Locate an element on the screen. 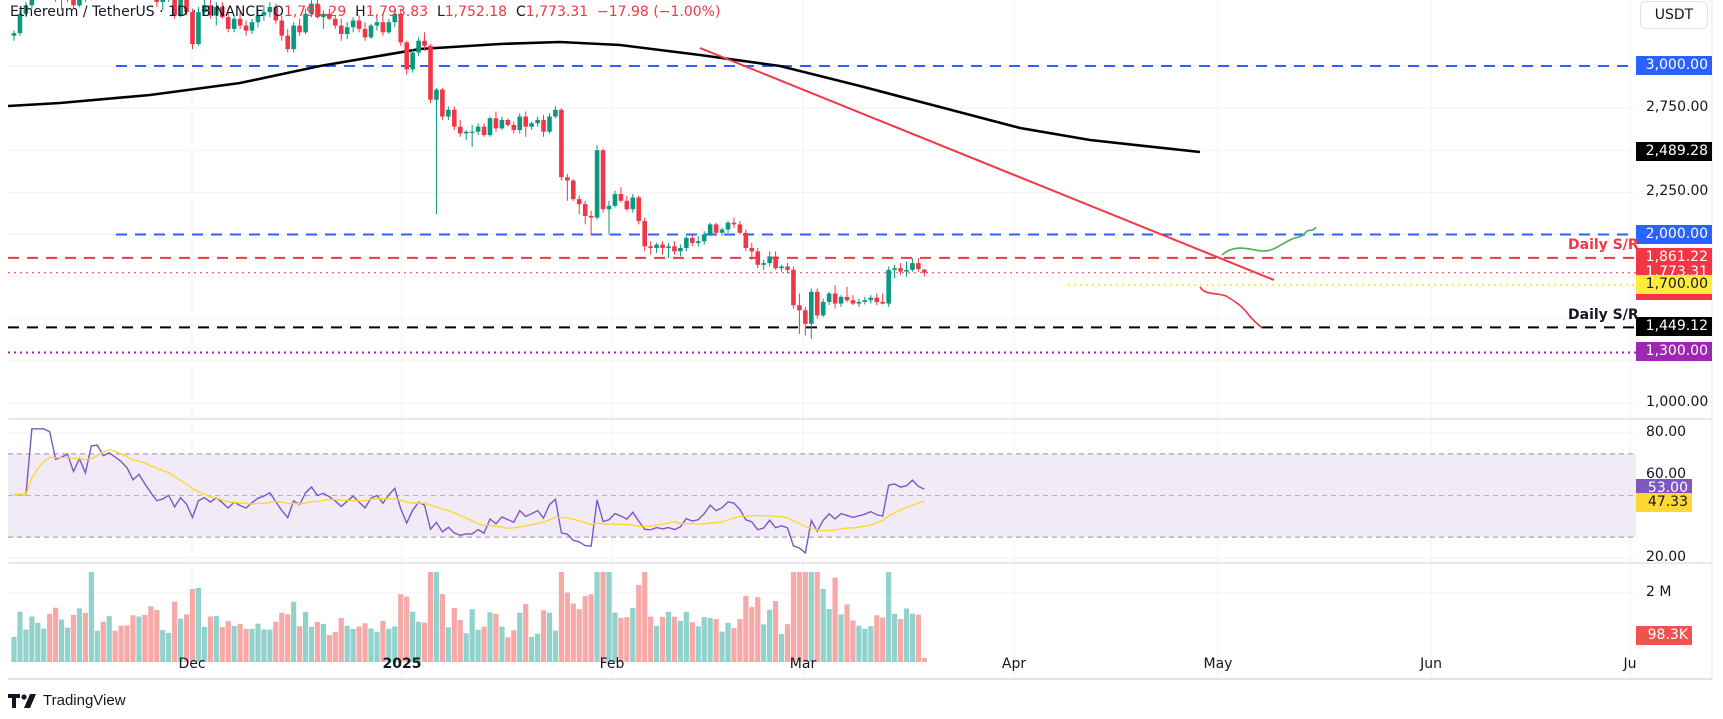 The width and height of the screenshot is (1723, 719). interval: 1D is located at coordinates (178, 12).